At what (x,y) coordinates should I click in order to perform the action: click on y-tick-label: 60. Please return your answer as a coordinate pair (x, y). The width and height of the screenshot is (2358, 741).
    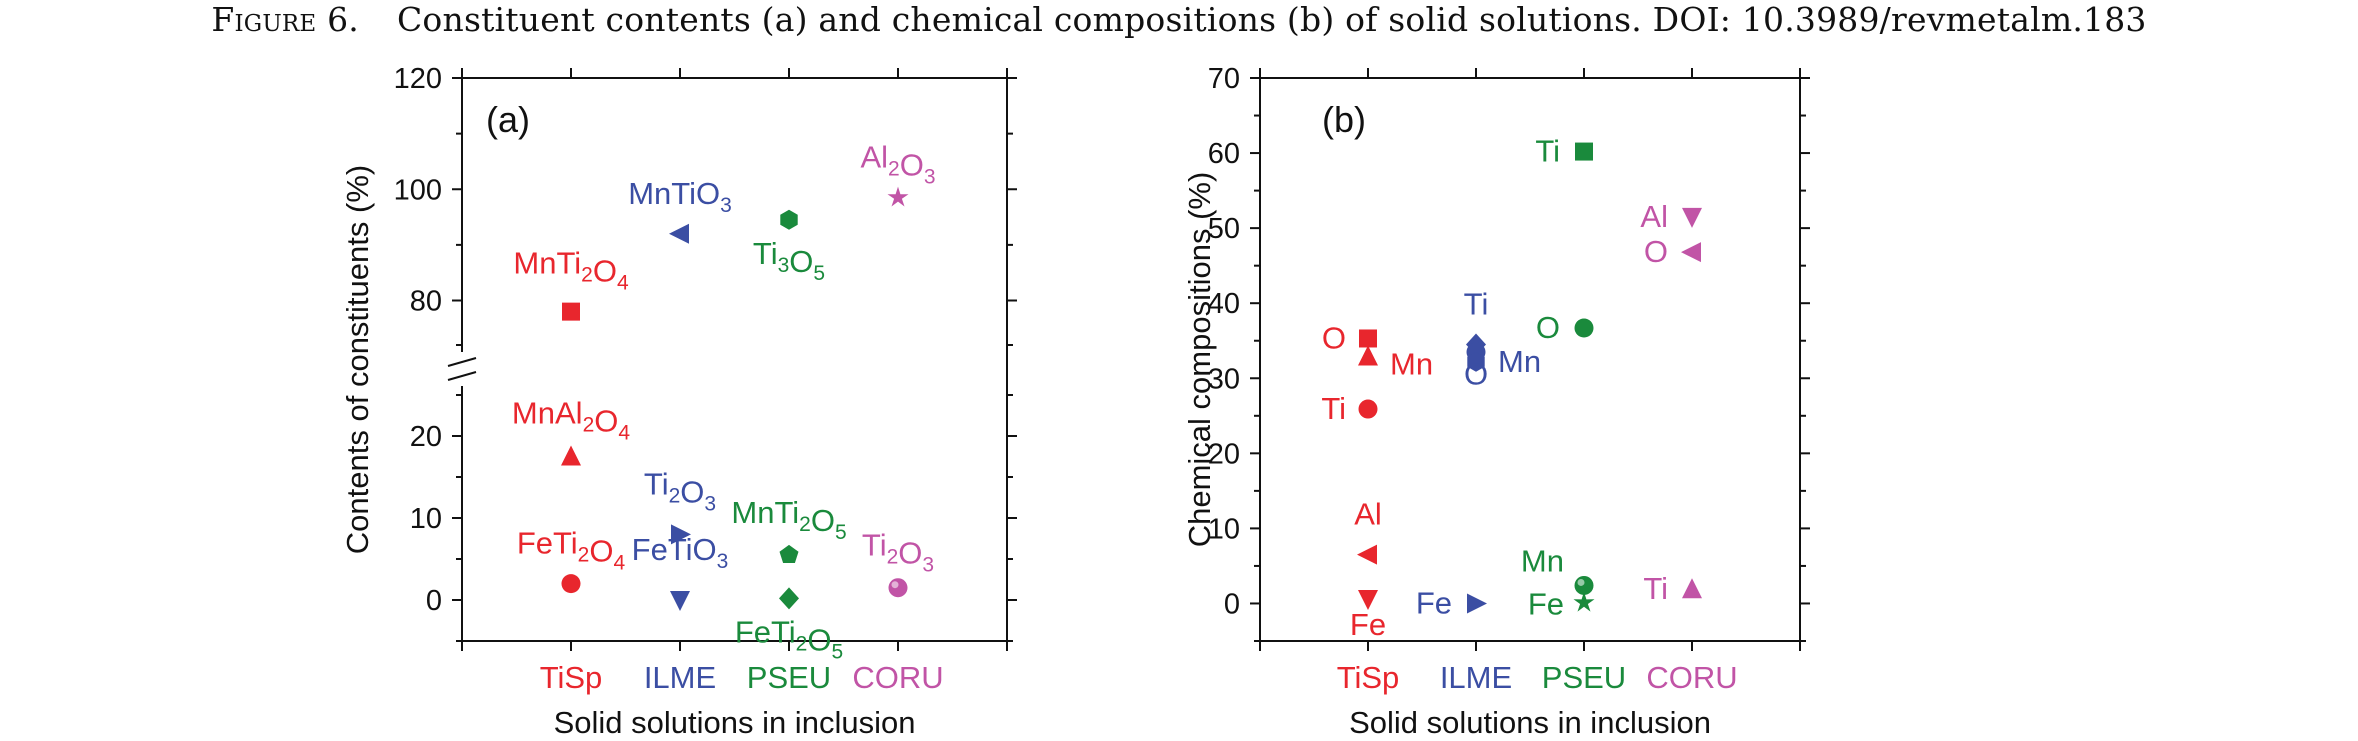
    Looking at the image, I should click on (1224, 154).